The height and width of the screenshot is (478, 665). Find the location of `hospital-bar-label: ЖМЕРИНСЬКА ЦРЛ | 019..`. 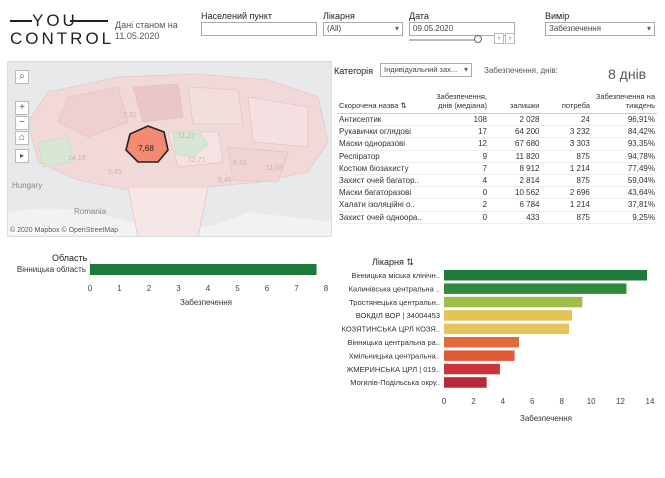

hospital-bar-label: ЖМЕРИНСЬКА ЦРЛ | 019.. is located at coordinates (393, 369).